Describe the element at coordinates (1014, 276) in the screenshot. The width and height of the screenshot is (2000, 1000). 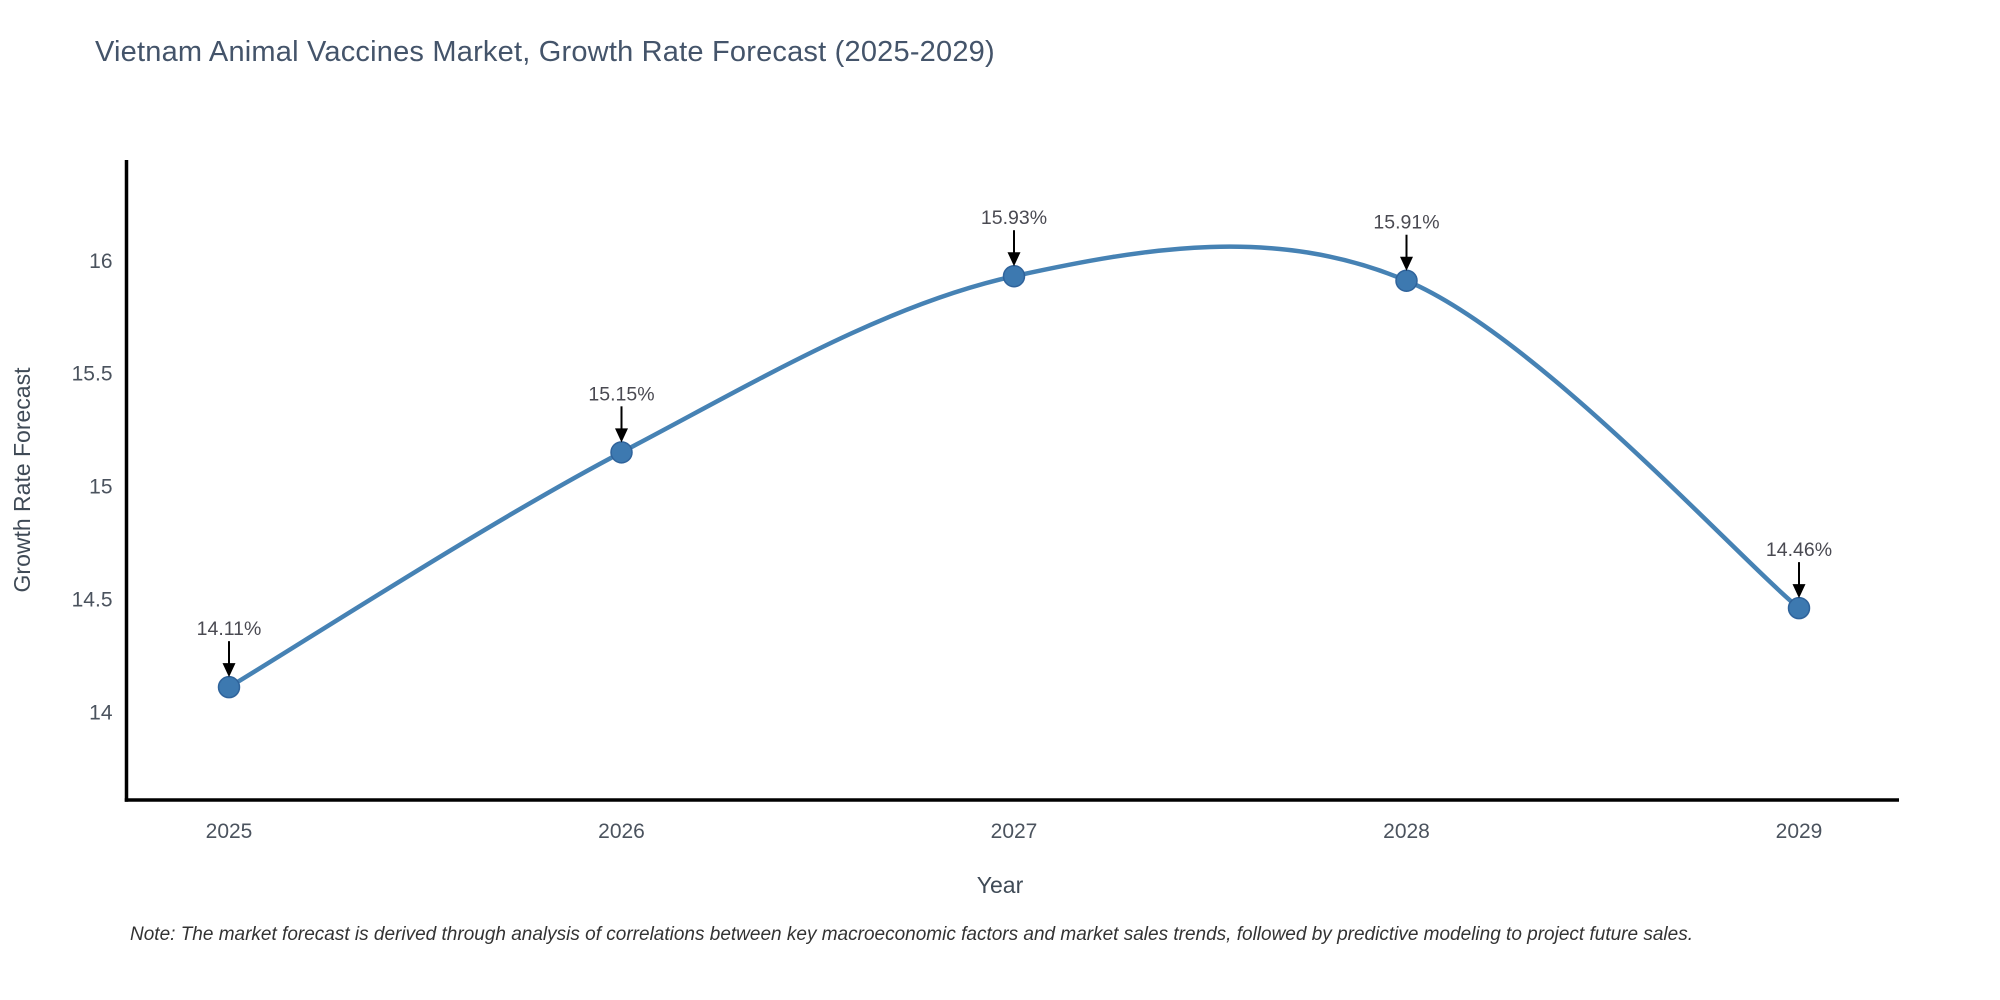
I see `data-point-2027` at that location.